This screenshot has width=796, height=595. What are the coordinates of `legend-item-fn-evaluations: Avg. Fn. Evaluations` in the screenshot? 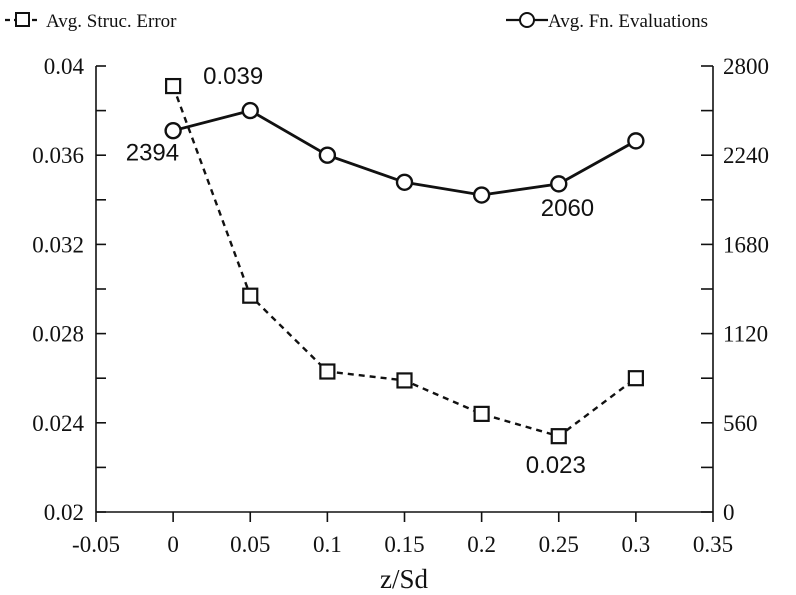 It's located at (607, 21).